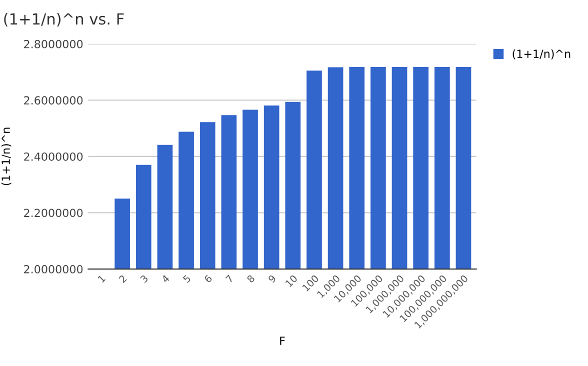  What do you see at coordinates (64, 19) in the screenshot?
I see `chart-title: (1+1/n)^n vs. F` at bounding box center [64, 19].